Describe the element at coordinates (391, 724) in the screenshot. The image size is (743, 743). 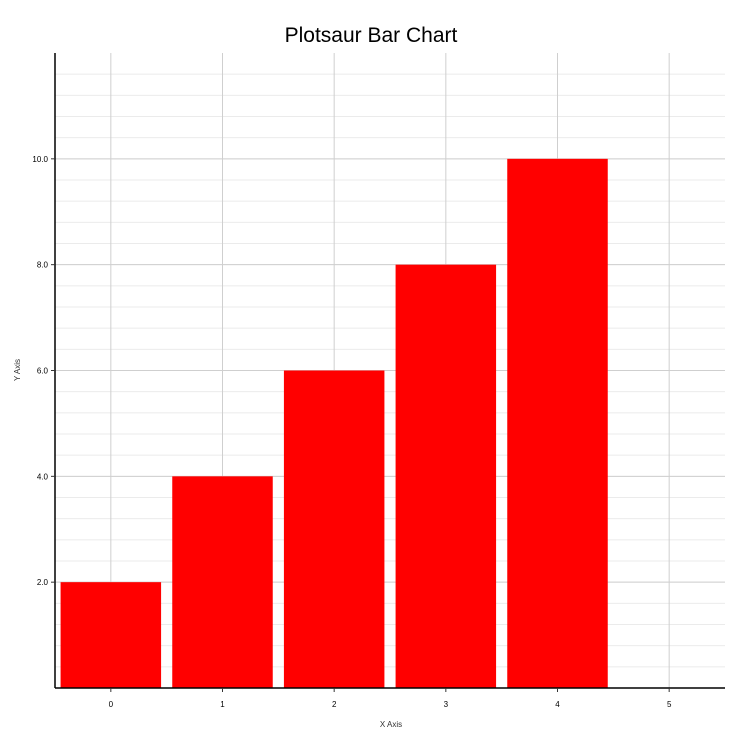
I see `x-axis-label: X Axis` at that location.